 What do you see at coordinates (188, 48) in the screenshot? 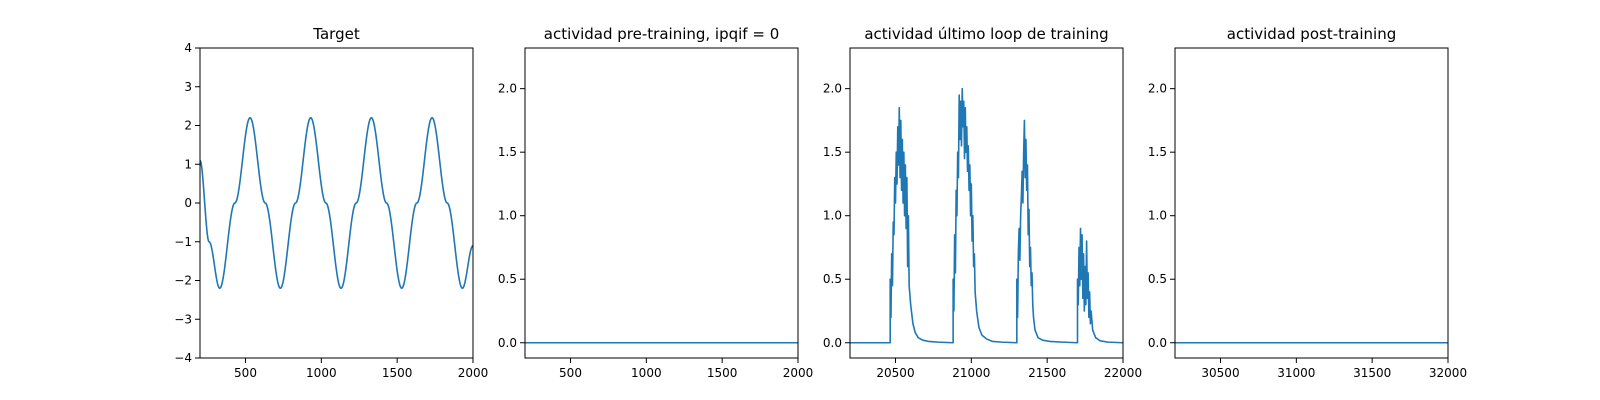
I see `y-tick-label: 4` at bounding box center [188, 48].